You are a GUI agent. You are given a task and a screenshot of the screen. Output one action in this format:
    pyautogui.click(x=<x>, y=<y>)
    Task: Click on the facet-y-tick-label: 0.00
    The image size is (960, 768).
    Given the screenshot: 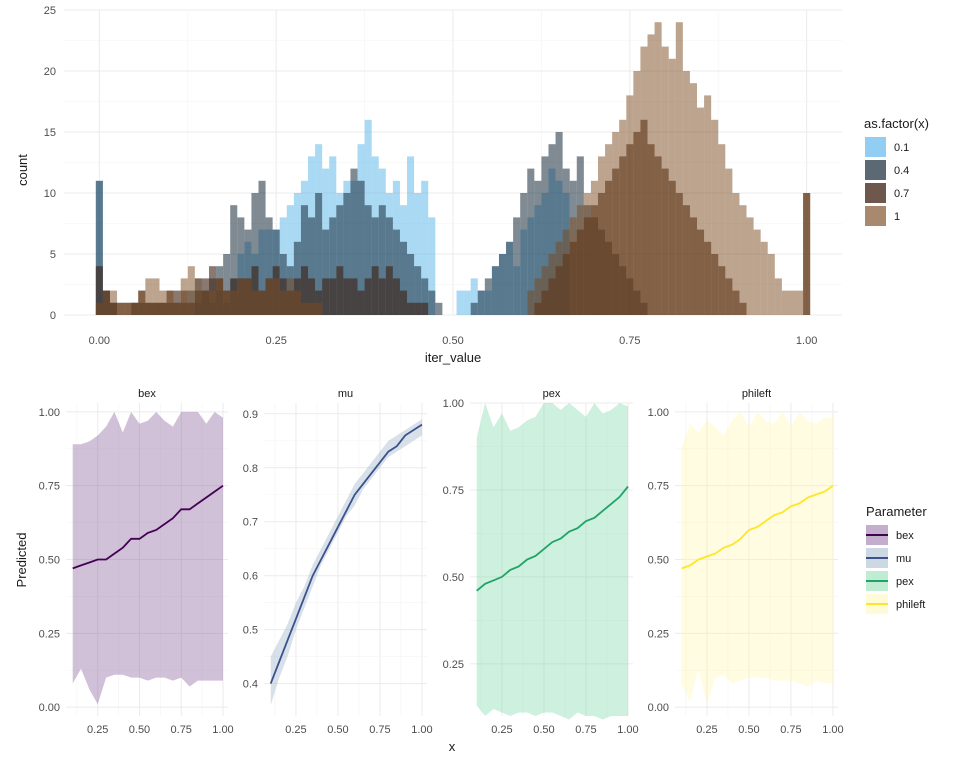 What is the action you would take?
    pyautogui.click(x=658, y=708)
    